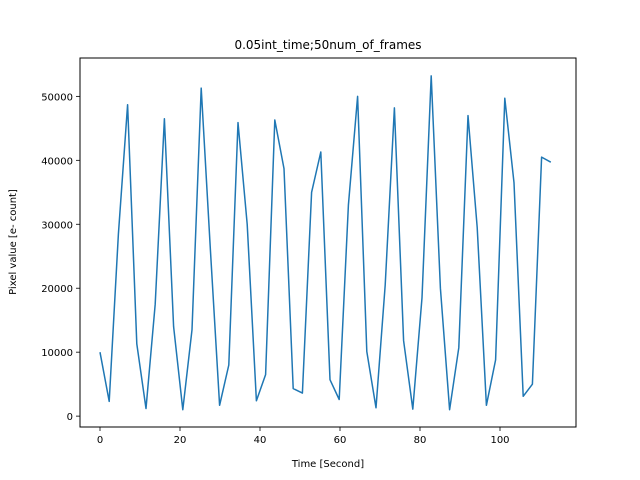 The height and width of the screenshot is (480, 640). What do you see at coordinates (57, 225) in the screenshot?
I see `y-tick-label: 30000` at bounding box center [57, 225].